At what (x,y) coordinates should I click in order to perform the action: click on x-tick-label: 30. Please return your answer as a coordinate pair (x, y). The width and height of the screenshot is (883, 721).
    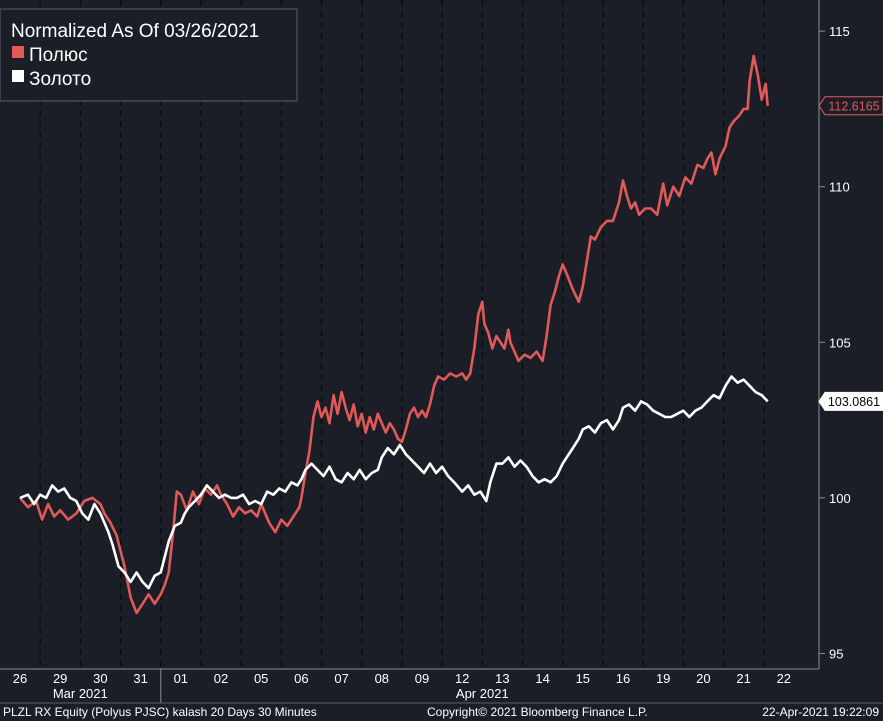
    Looking at the image, I should click on (100, 678).